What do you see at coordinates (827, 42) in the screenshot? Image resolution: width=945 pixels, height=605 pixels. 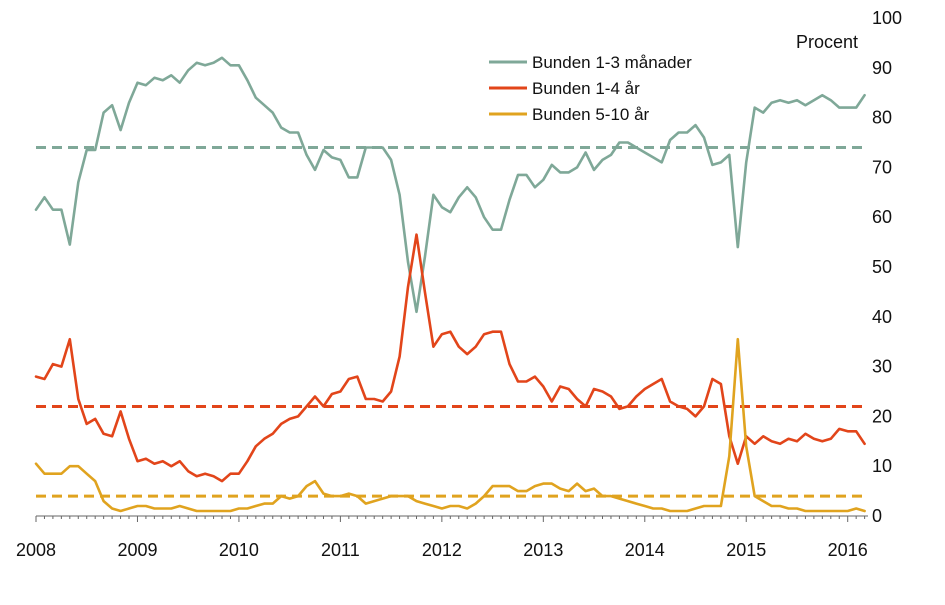 I see `y-unit-label: Procent` at bounding box center [827, 42].